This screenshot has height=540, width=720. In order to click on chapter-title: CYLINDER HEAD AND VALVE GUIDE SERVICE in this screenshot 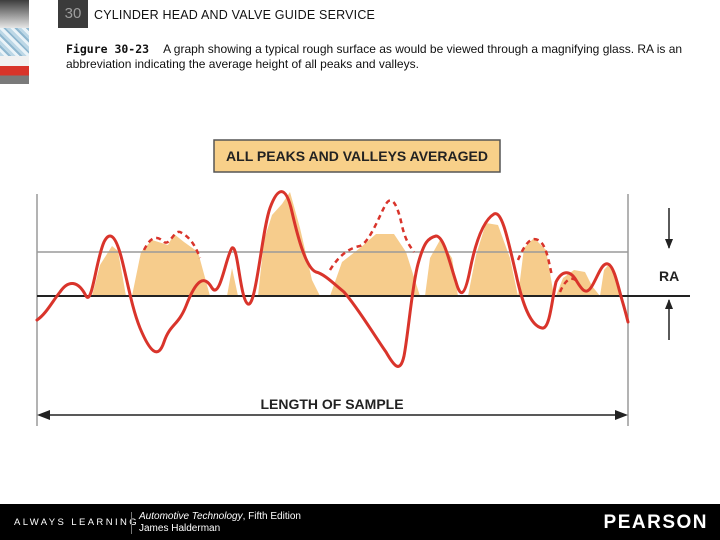, I will do `click(235, 15)`.